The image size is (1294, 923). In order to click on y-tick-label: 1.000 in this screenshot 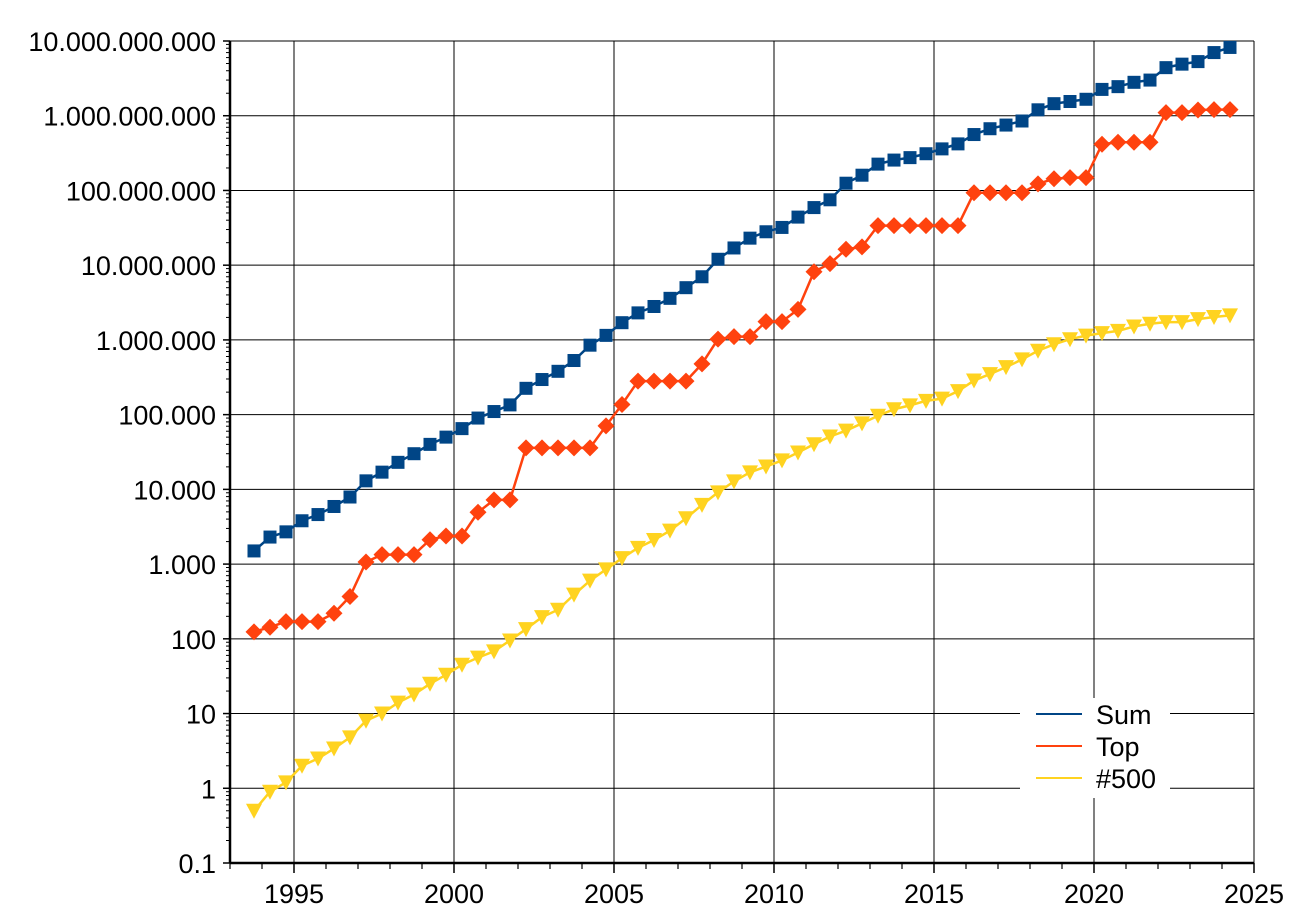, I will do `click(182, 565)`.